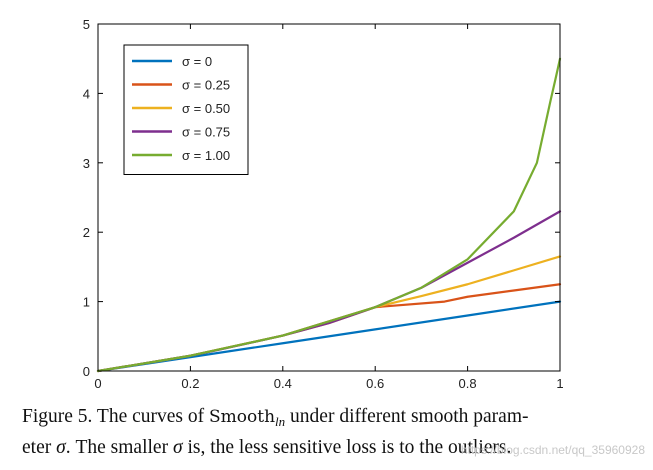 The image size is (653, 470). I want to click on caption-line2-mid: . The smaller, so click(119, 447).